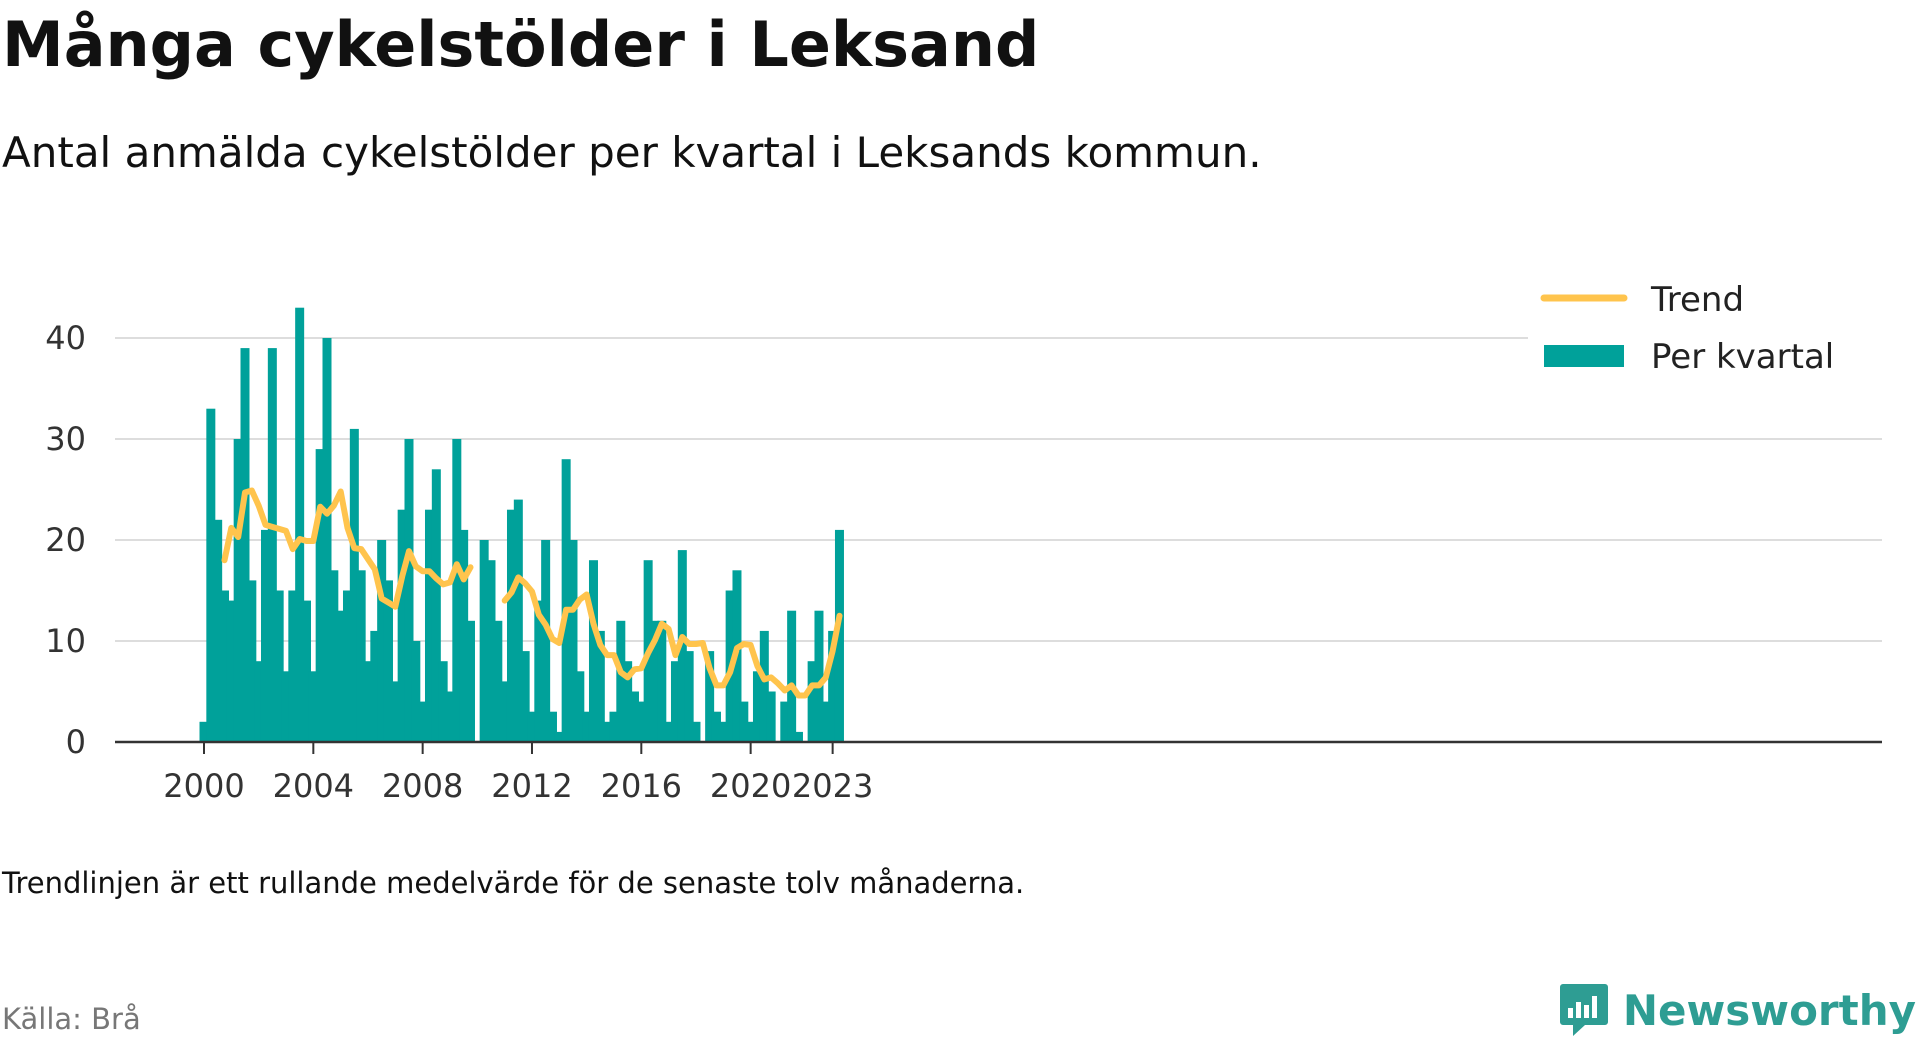  I want to click on legend-bars-label: Per kvartal, so click(1742, 357).